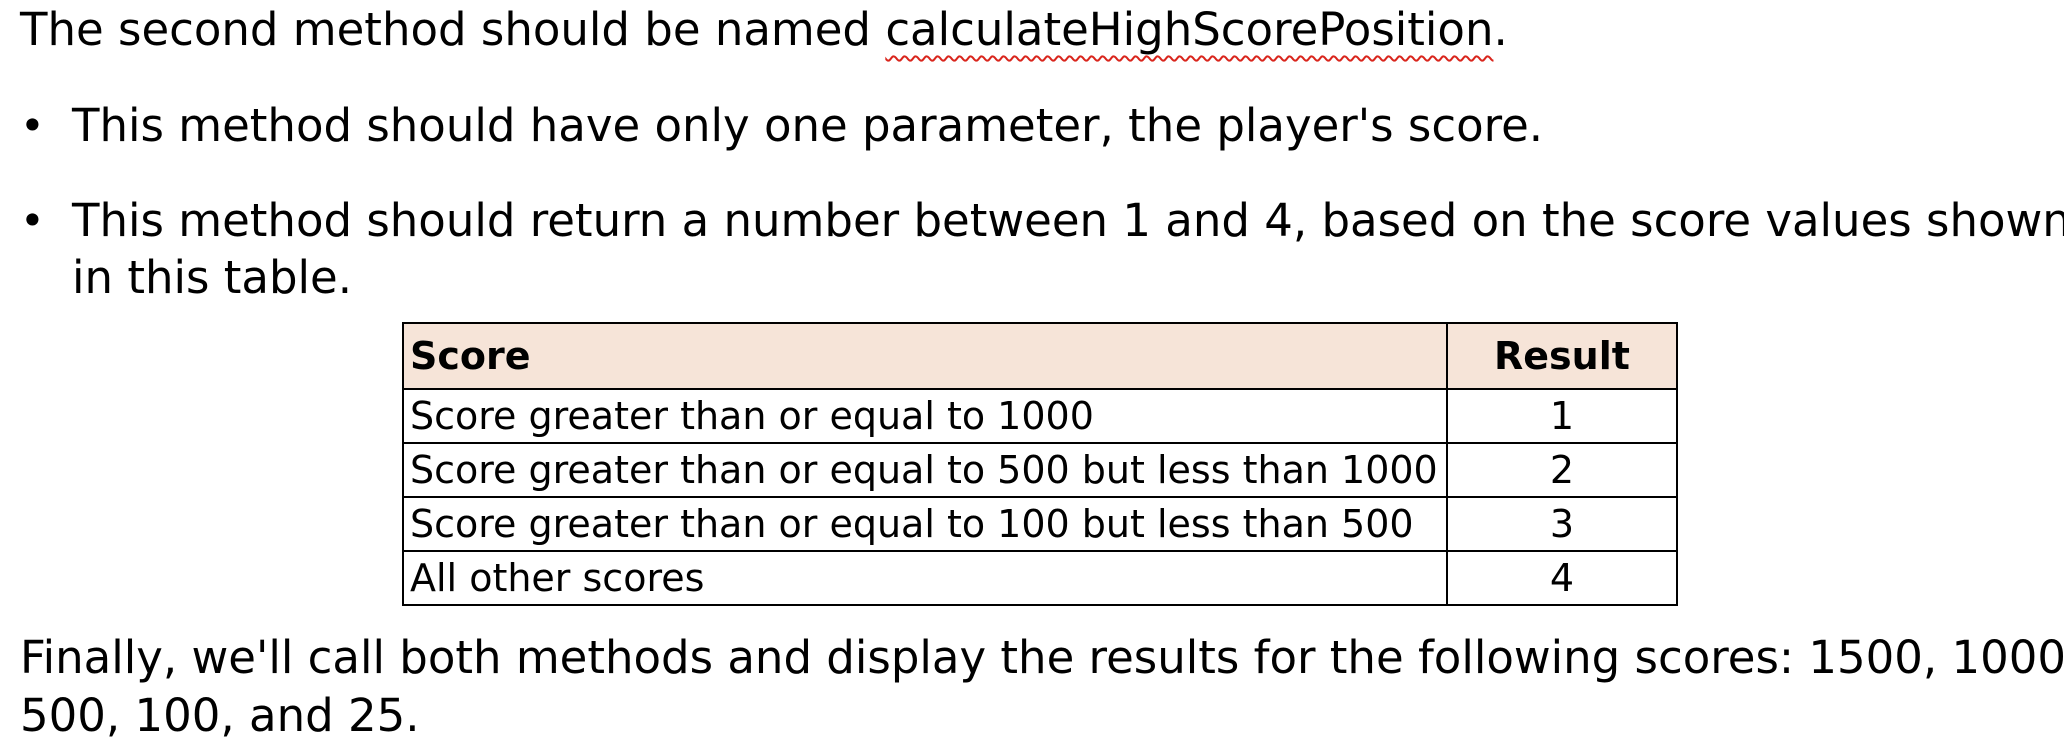 The width and height of the screenshot is (2064, 756). Describe the element at coordinates (1562, 578) in the screenshot. I see `row-result-value: 4` at that location.